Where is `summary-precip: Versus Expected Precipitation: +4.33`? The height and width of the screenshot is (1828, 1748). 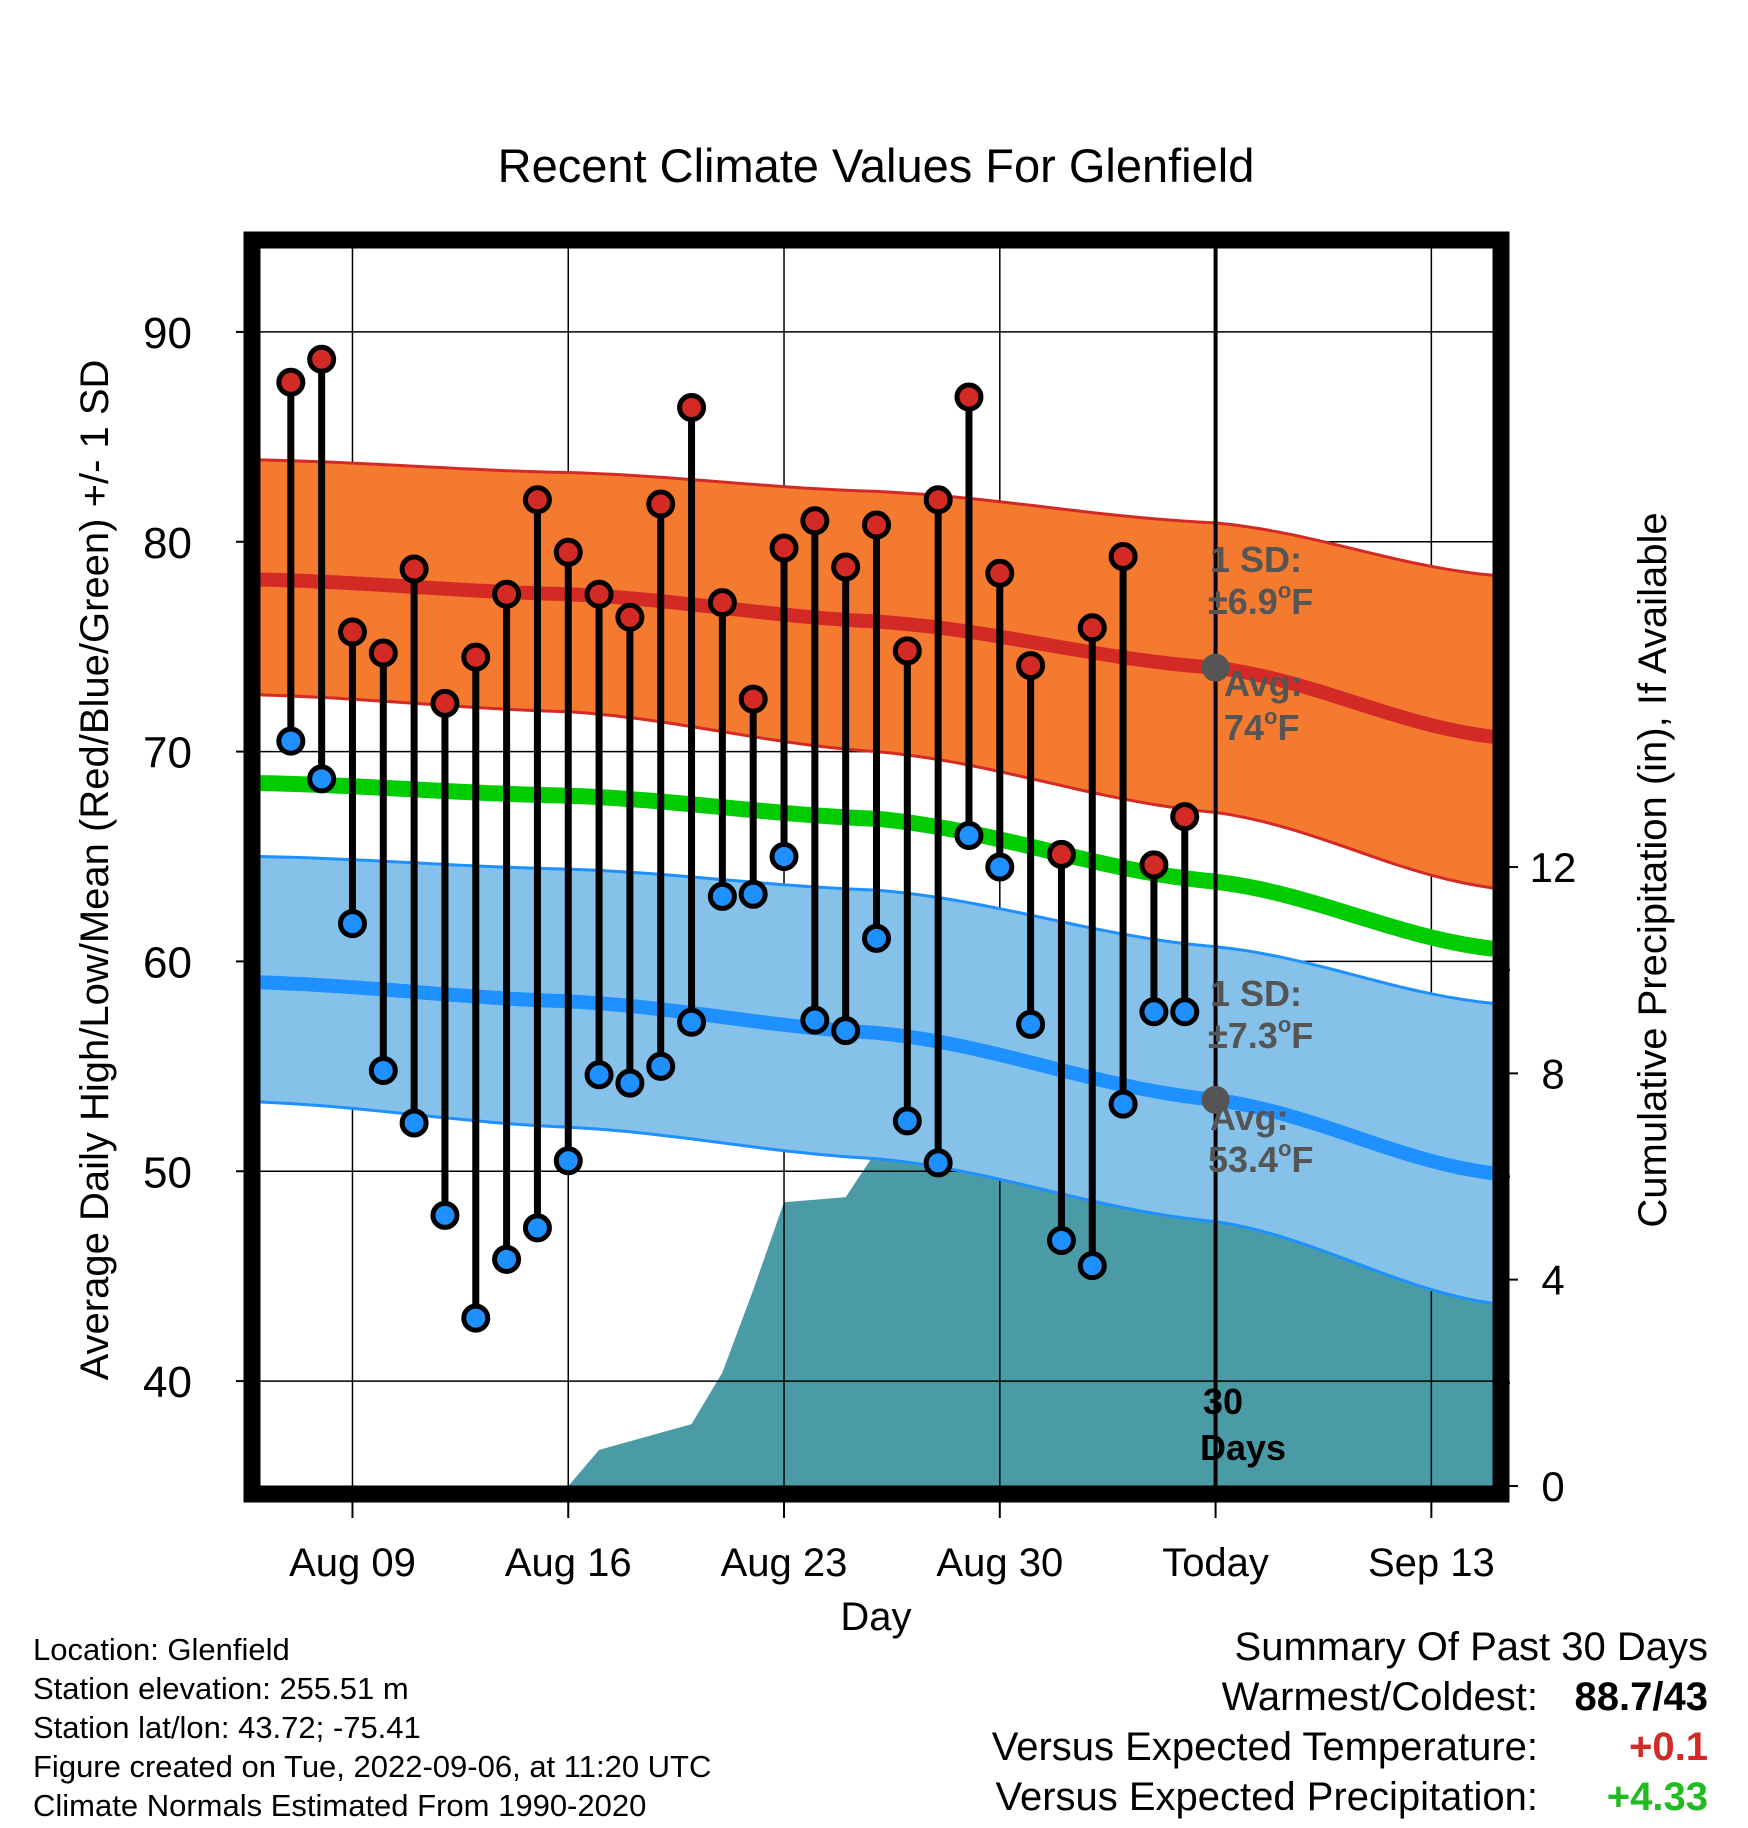
summary-precip: Versus Expected Precipitation: +4.33 is located at coordinates (1350, 1797).